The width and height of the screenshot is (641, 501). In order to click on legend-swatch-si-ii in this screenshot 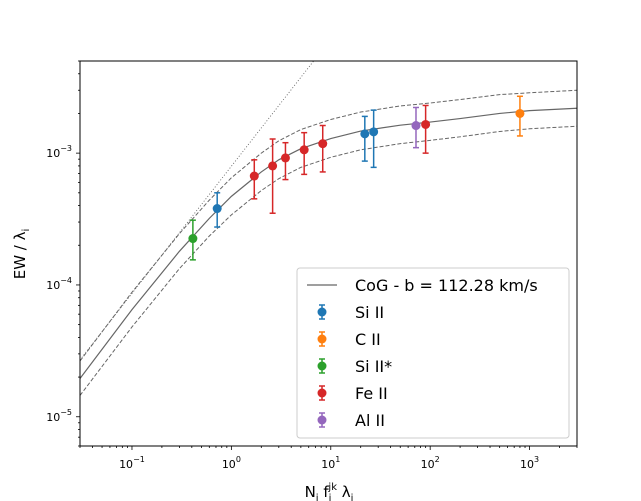, I will do `click(322, 312)`.